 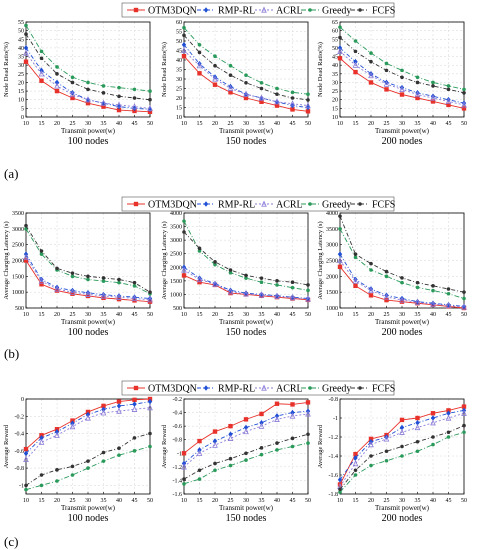 I want to click on y-axis-label: Node Dead Ratio(%), so click(x=164, y=69).